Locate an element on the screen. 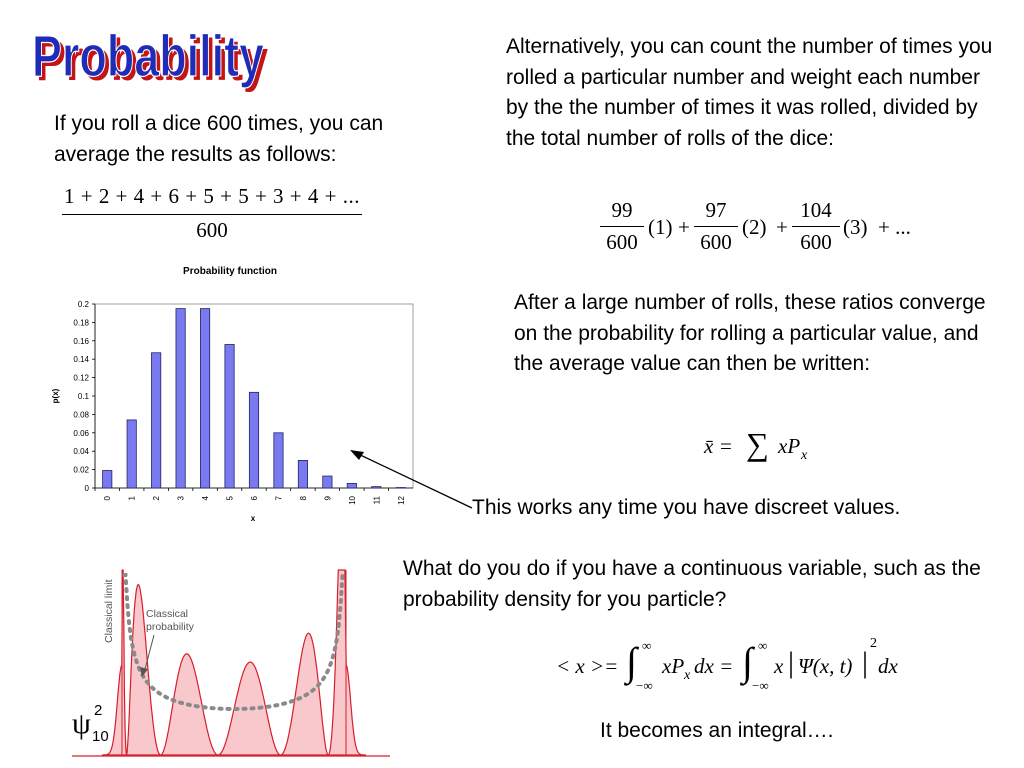 The width and height of the screenshot is (1024, 768). integral-dx-1: dx = is located at coordinates (714, 666).